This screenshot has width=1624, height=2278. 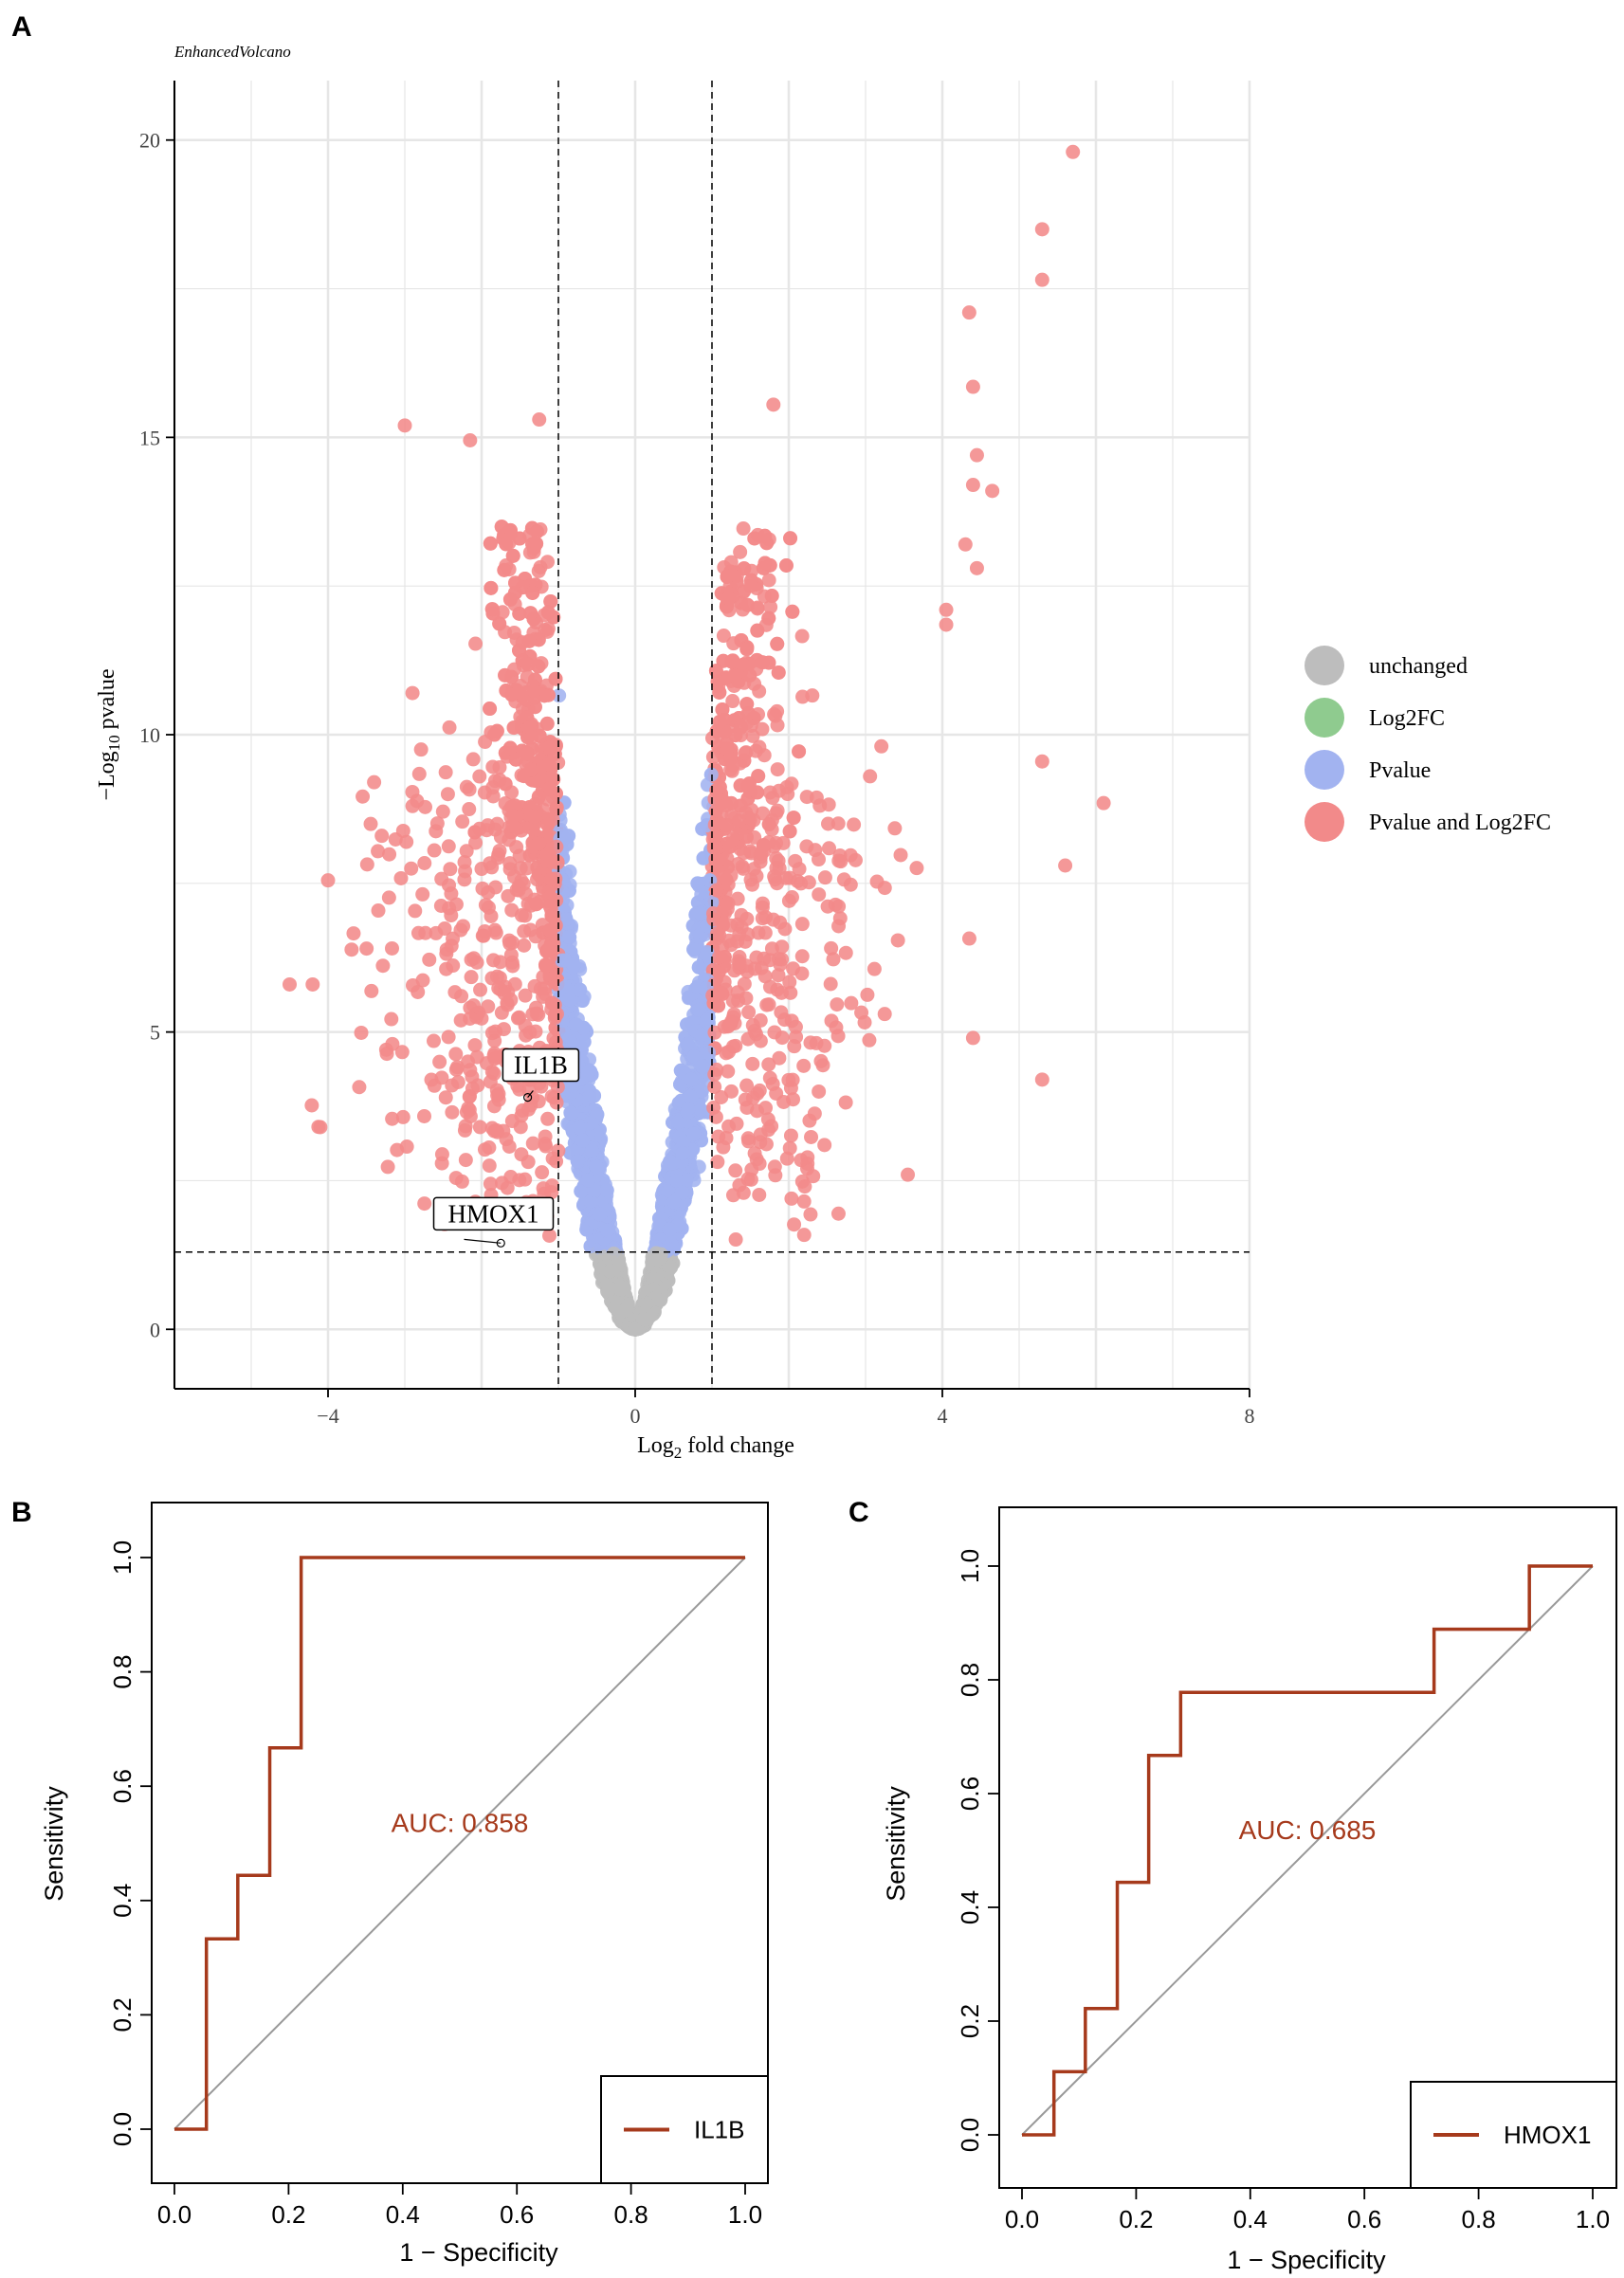 What do you see at coordinates (493, 1213) in the screenshot?
I see `gene-label-box` at bounding box center [493, 1213].